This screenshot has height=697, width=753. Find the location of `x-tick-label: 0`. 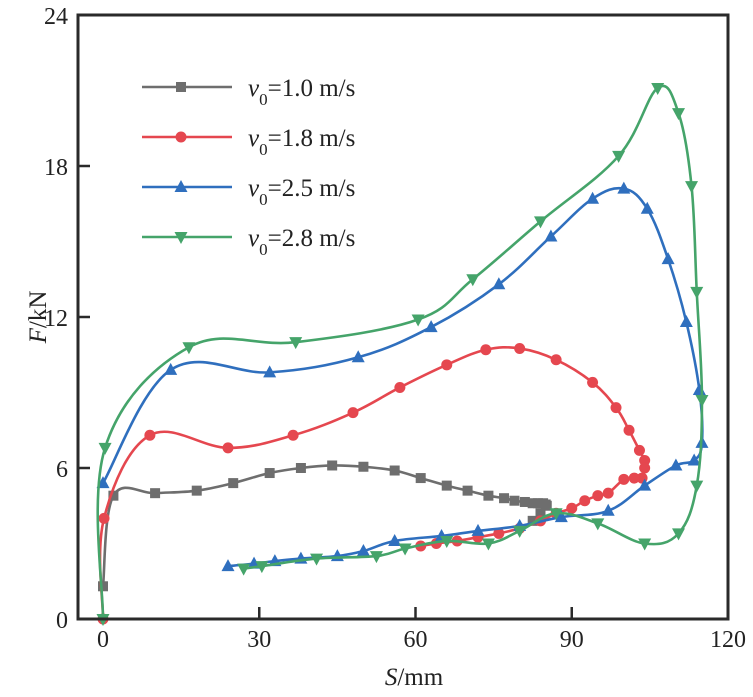

x-tick-label: 0 is located at coordinates (103, 640).